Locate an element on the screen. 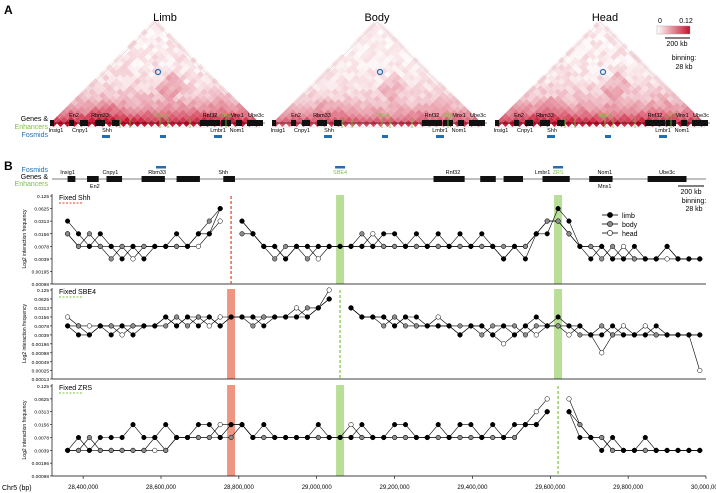  highlight-band is located at coordinates (340, 239).